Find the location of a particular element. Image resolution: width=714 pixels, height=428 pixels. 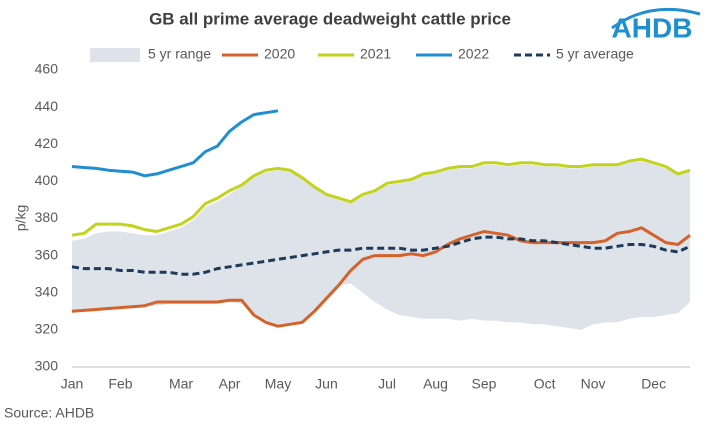

logo: AHDB is located at coordinates (652, 27).